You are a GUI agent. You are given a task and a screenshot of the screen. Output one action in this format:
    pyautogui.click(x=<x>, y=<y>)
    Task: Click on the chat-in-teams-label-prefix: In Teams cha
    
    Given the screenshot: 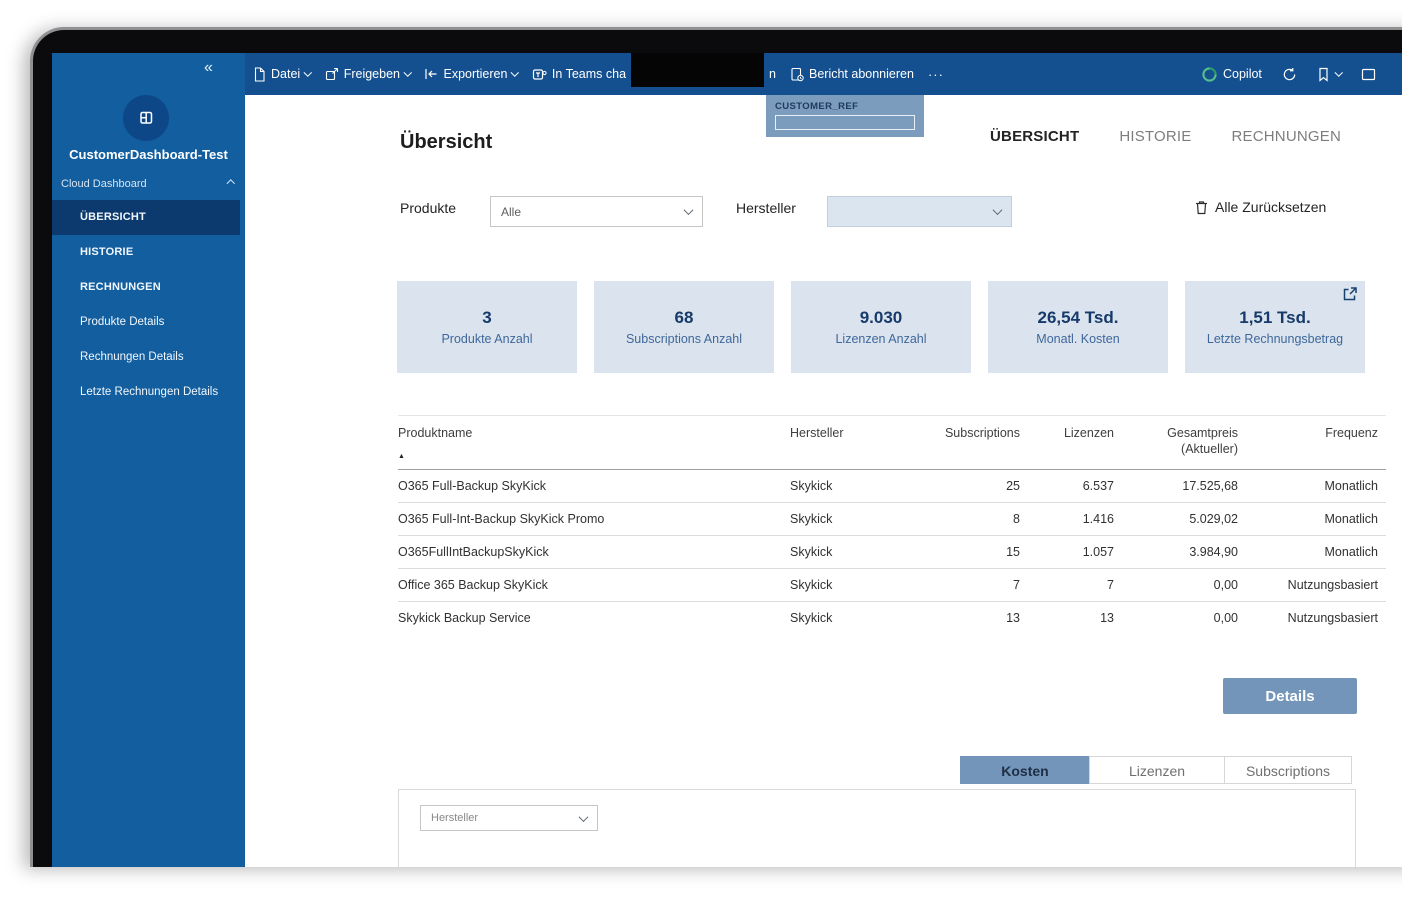 What is the action you would take?
    pyautogui.click(x=589, y=74)
    